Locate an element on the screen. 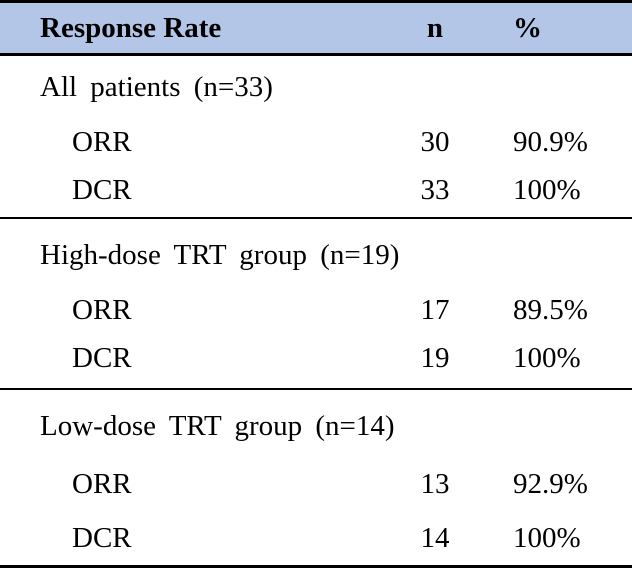 The height and width of the screenshot is (576, 632). row-n-value: 19 is located at coordinates (435, 358).